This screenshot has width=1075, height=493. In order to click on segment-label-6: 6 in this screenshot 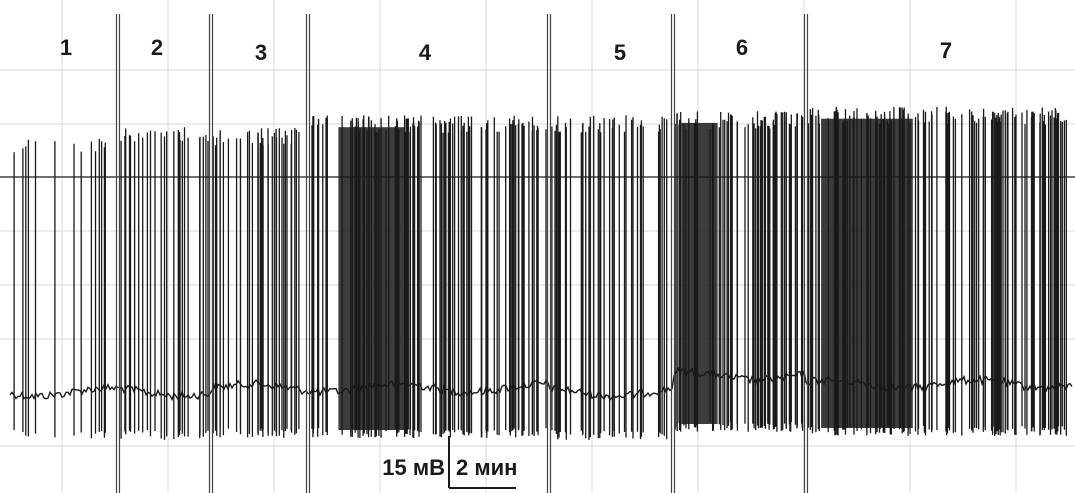, I will do `click(742, 47)`.